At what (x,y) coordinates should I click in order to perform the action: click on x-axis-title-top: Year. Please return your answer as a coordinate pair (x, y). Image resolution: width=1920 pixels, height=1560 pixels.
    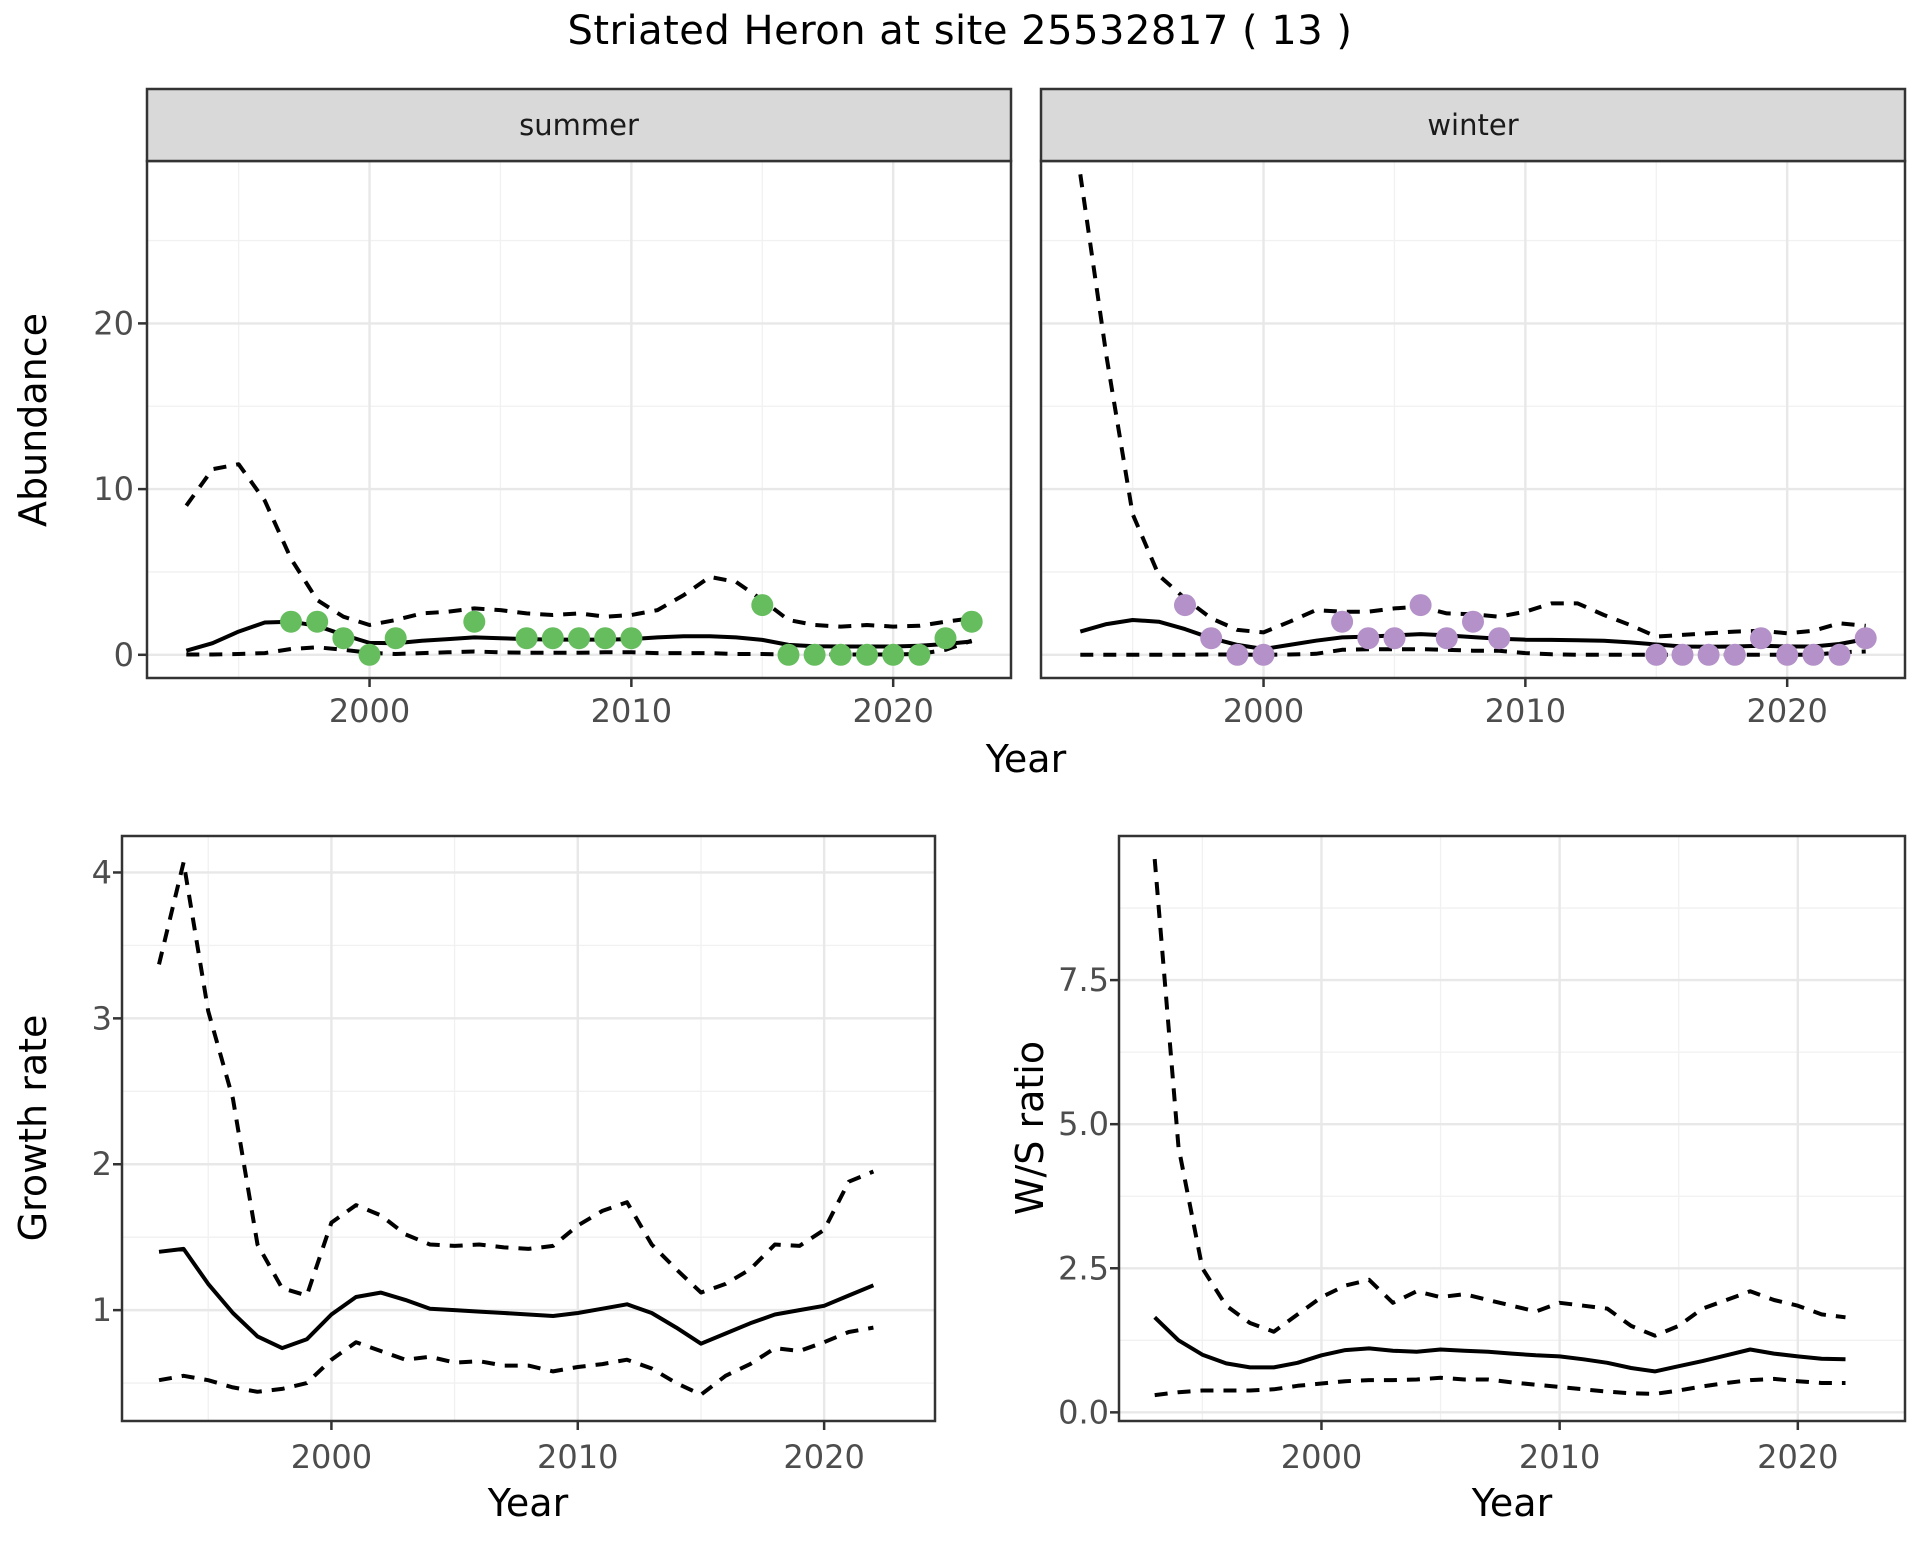
    Looking at the image, I should click on (1026, 759).